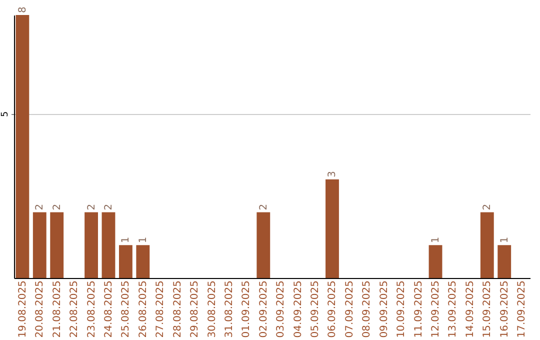 The height and width of the screenshot is (340, 540). What do you see at coordinates (212, 309) in the screenshot?
I see `x-tick-label: 30.08.2025` at bounding box center [212, 309].